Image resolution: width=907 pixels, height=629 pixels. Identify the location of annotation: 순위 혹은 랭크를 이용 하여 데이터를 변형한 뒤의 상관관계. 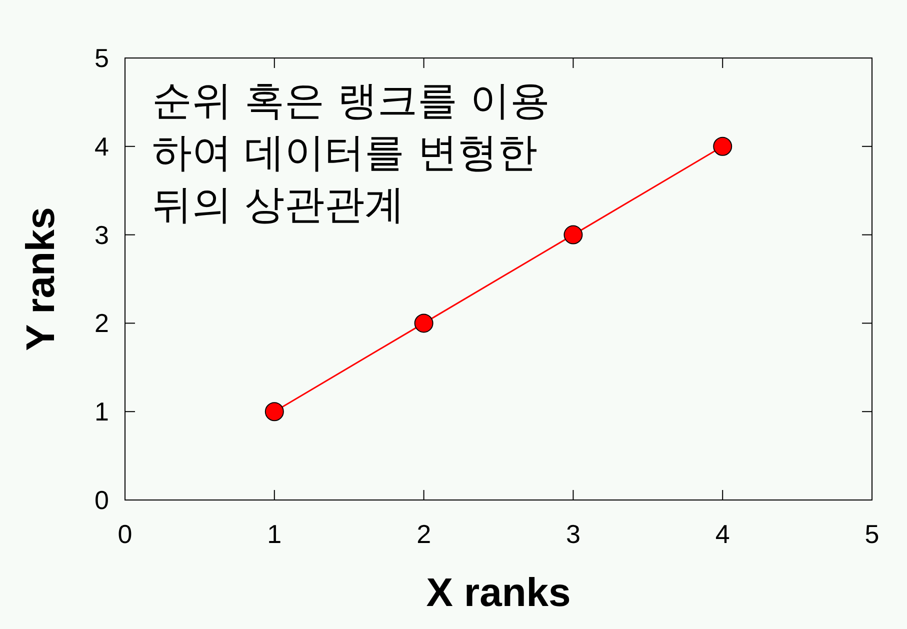
(351, 153).